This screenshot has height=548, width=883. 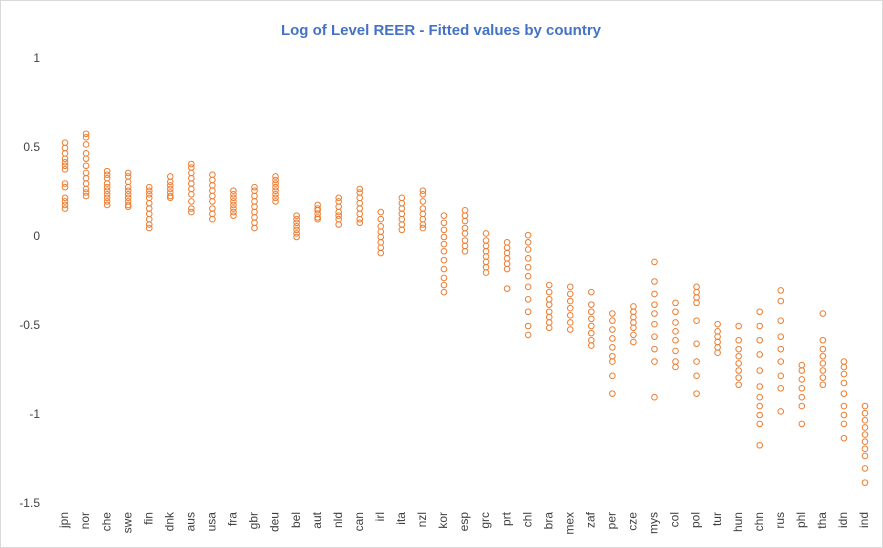 I want to click on x-tick-label: fin, so click(x=148, y=518).